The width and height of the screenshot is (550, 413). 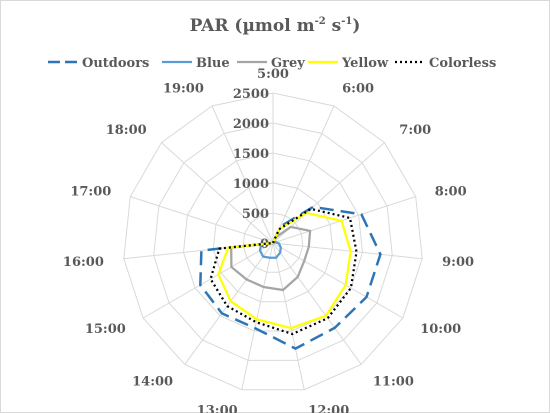 I want to click on legend-label-colorless: Colorless, so click(x=462, y=63).